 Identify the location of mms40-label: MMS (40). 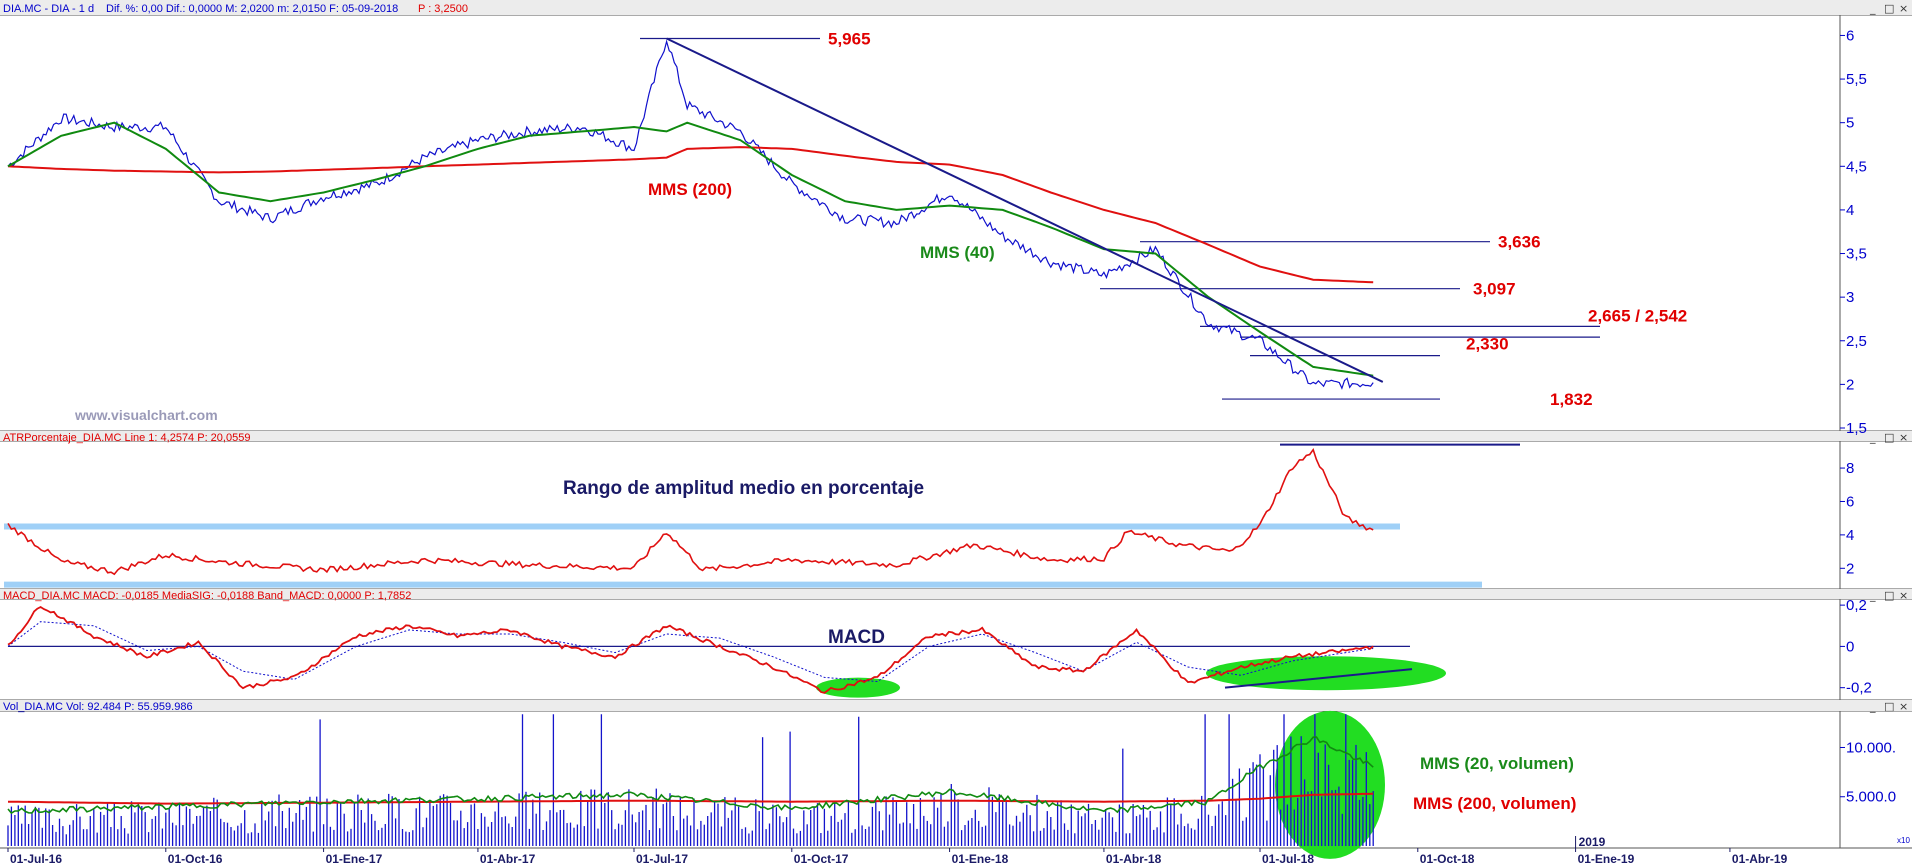
(957, 252).